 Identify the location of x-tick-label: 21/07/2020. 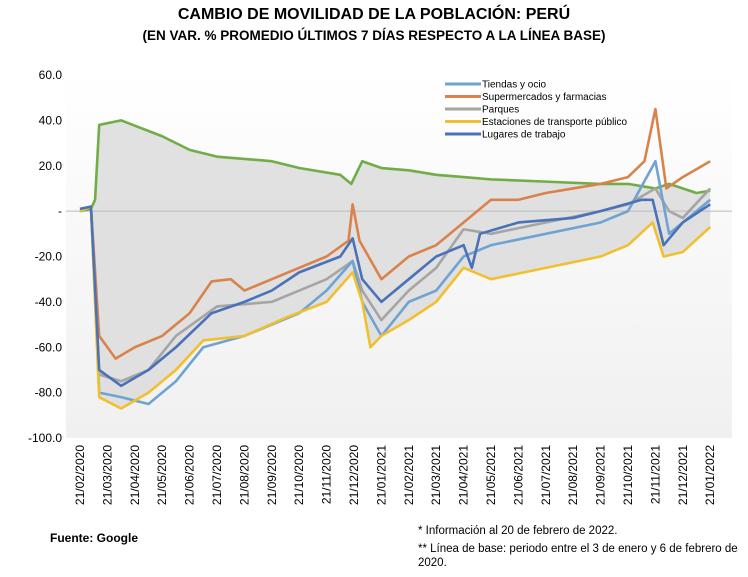
(217, 475).